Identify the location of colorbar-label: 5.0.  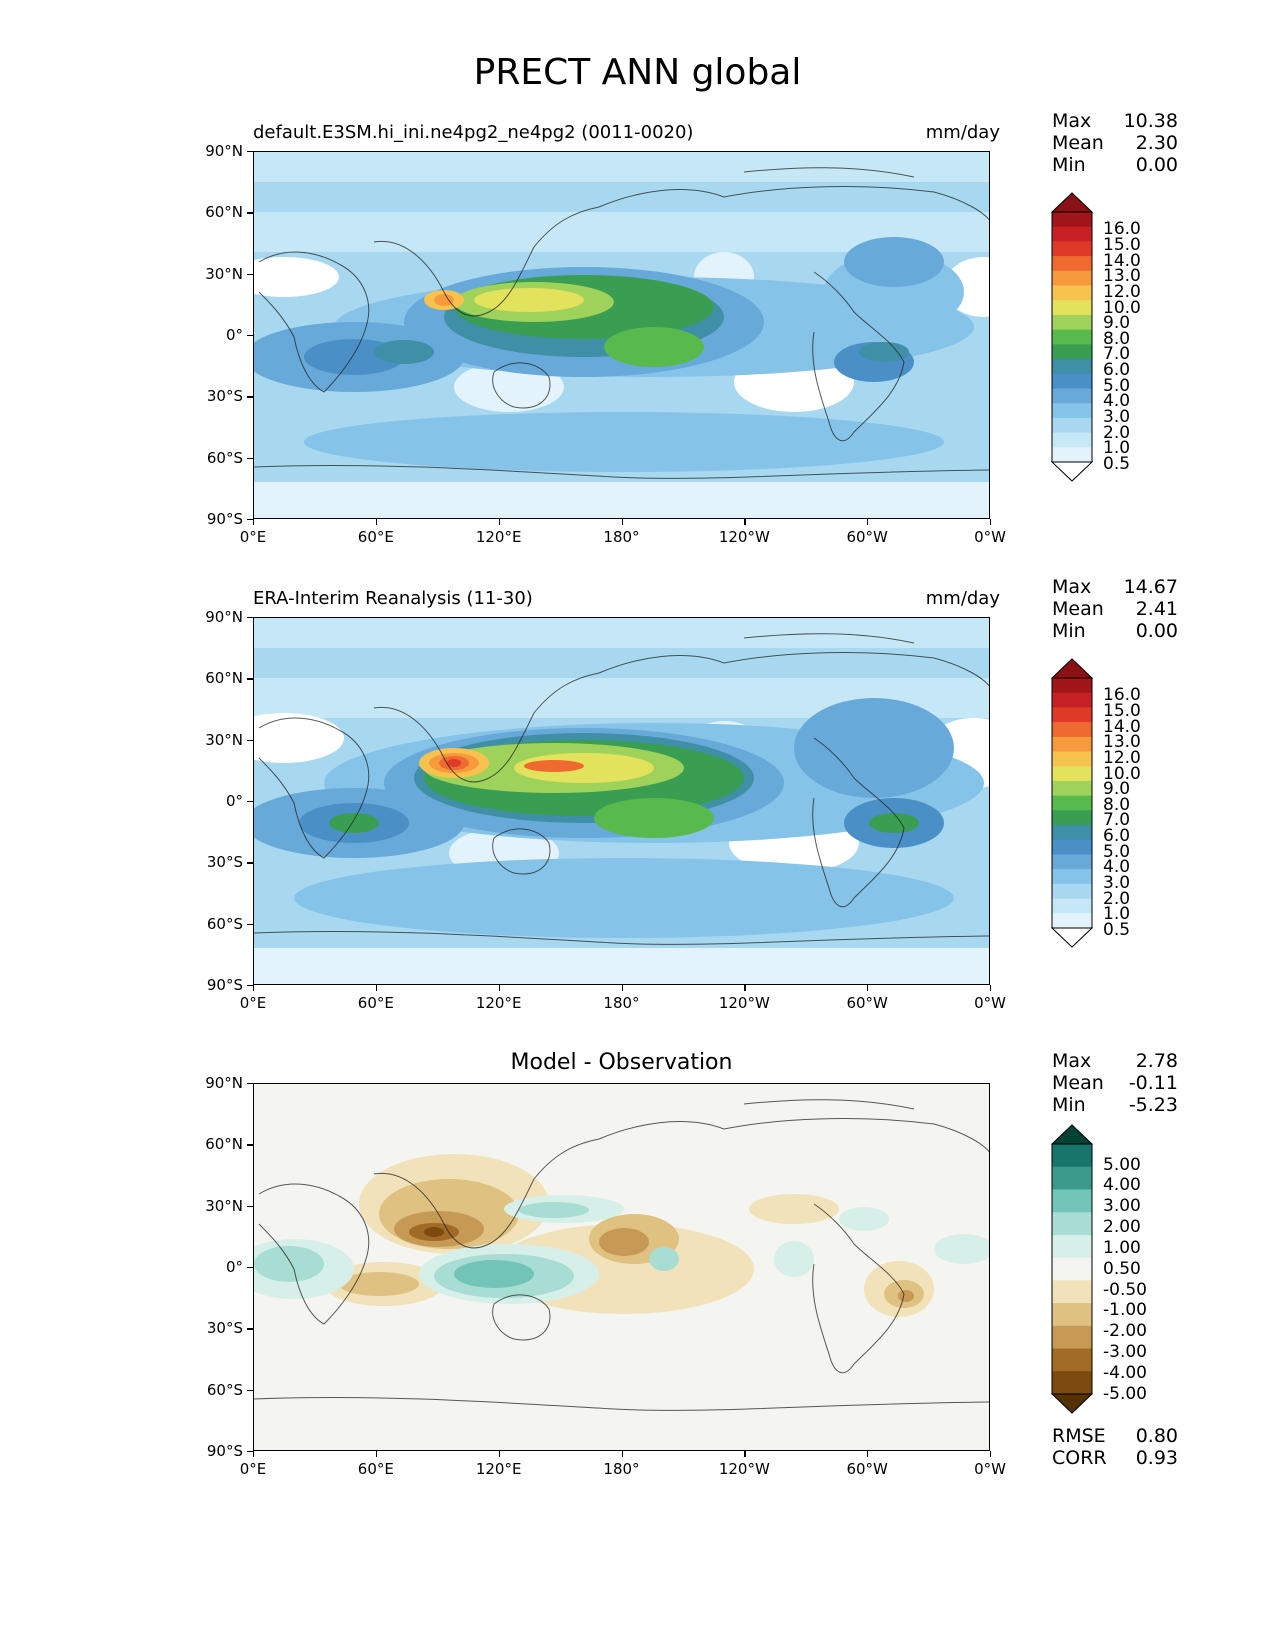
(1117, 851).